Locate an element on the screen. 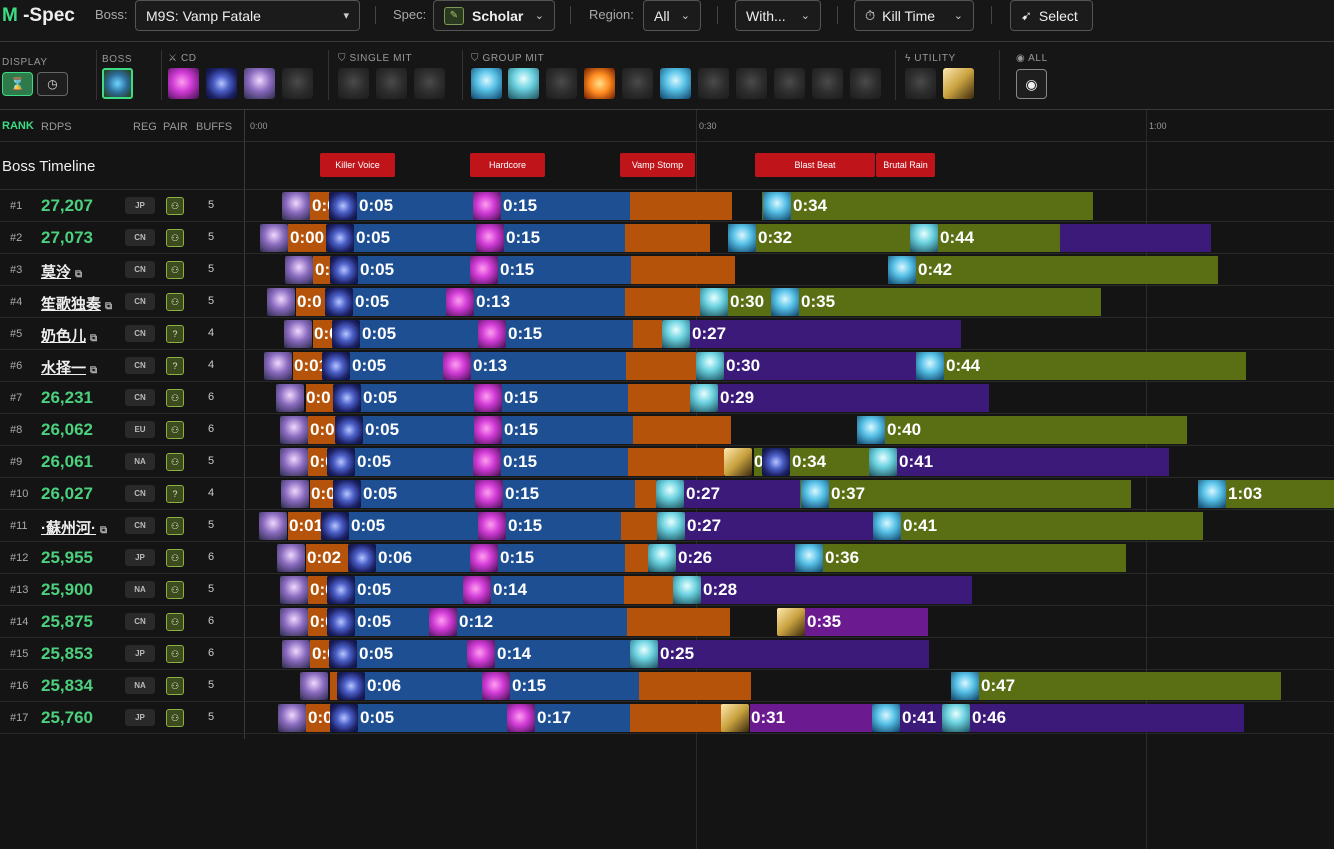  mechanic-marker: Hardcore is located at coordinates (507, 165).